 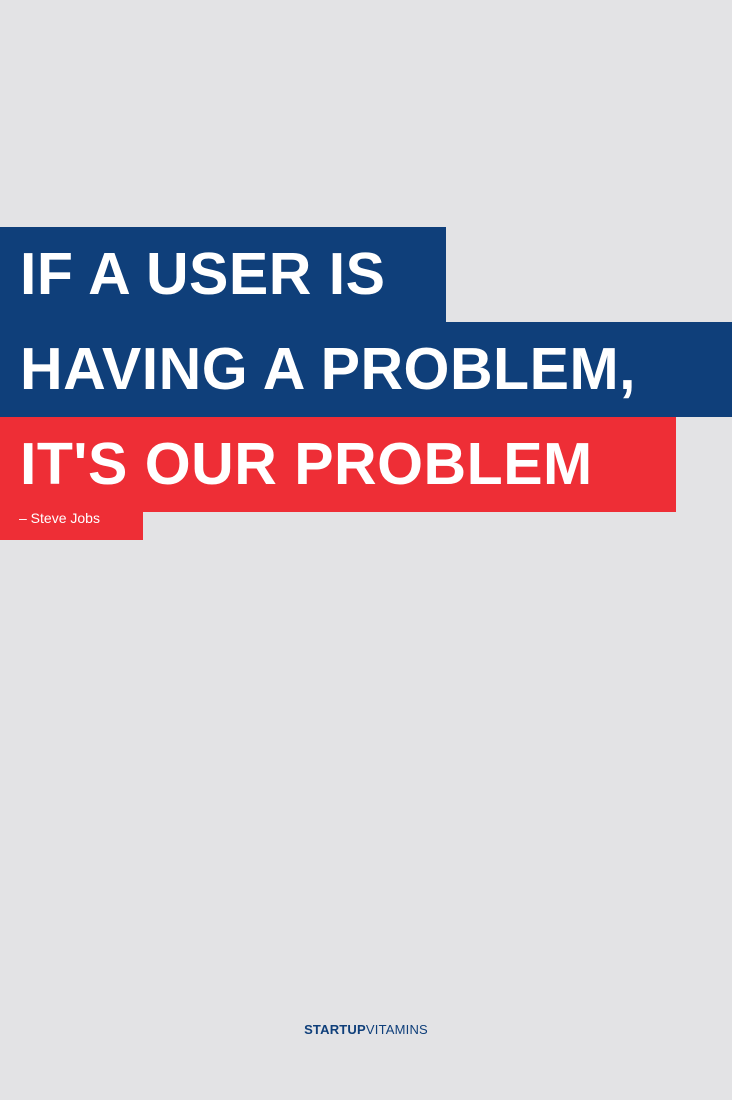 I want to click on brand-logo-light: VITAMINS, so click(x=396, y=1029).